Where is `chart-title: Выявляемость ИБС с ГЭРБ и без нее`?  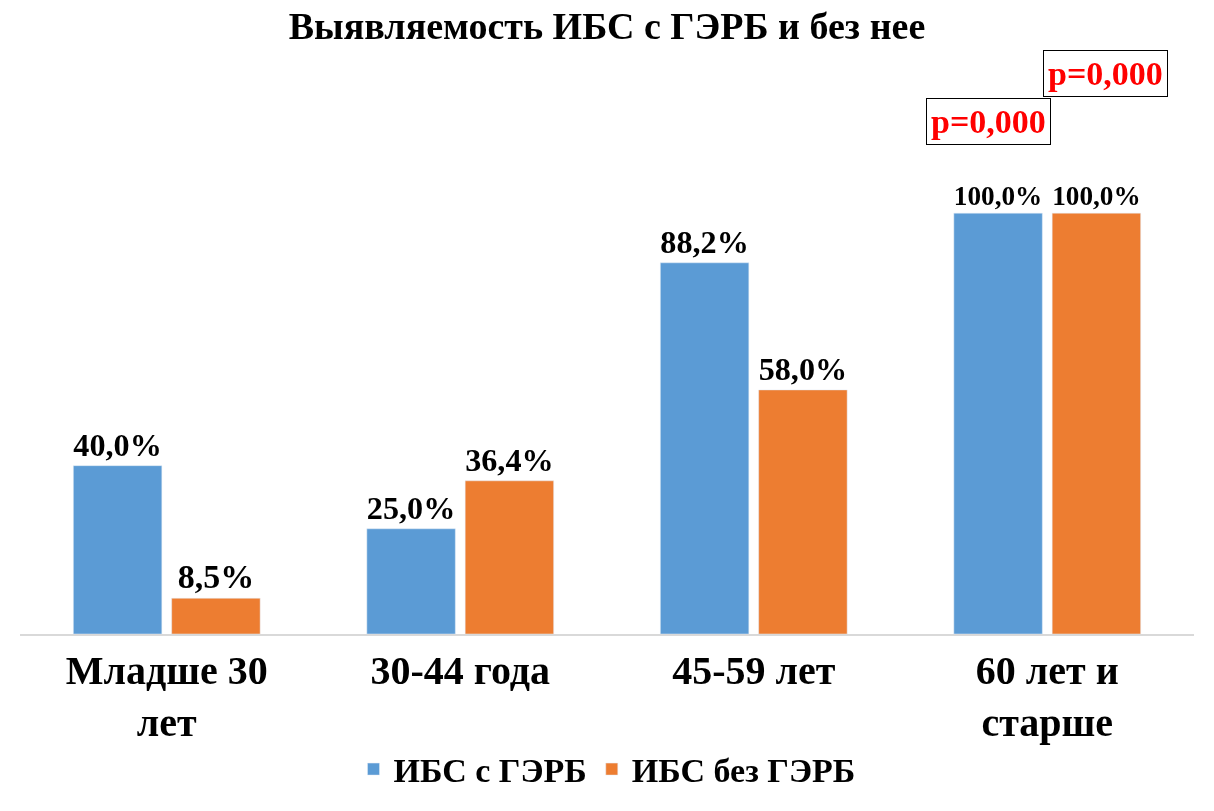 chart-title: Выявляемость ИБС с ГЭРБ и без нее is located at coordinates (607, 25).